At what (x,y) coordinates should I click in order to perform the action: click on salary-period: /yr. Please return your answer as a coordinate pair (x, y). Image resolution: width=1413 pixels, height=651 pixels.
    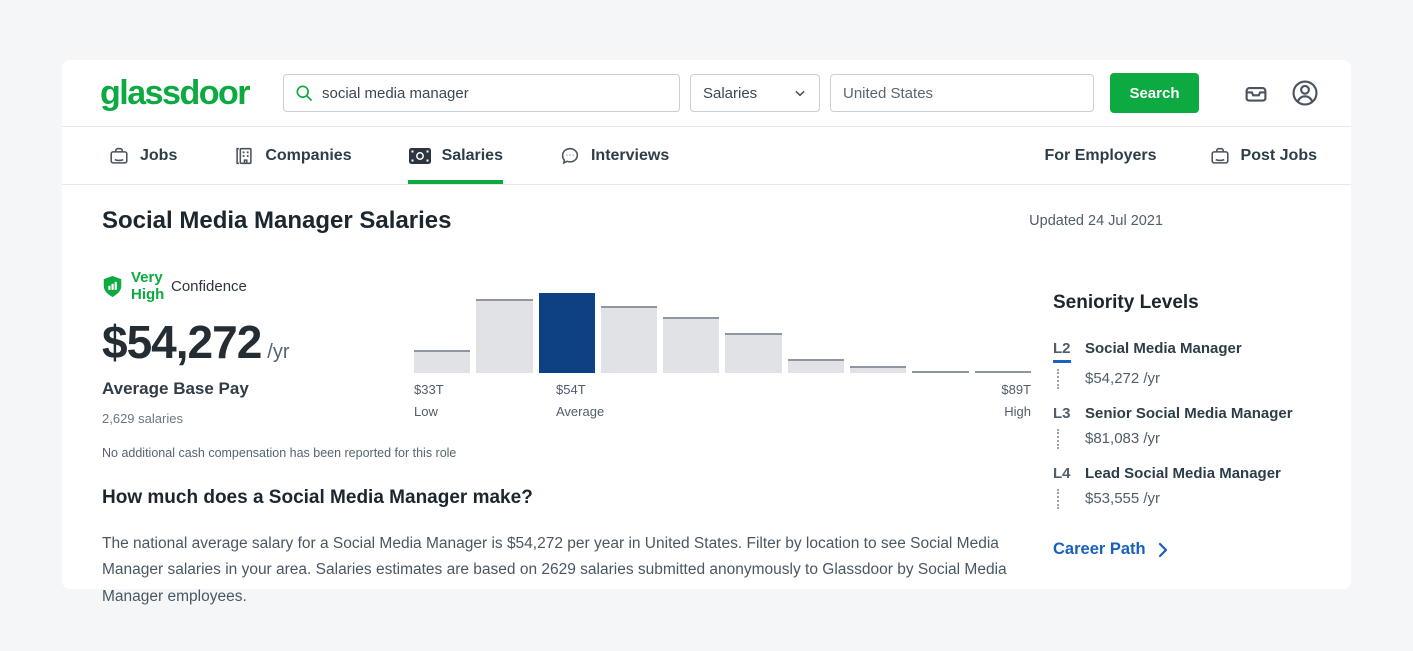
    Looking at the image, I should click on (278, 352).